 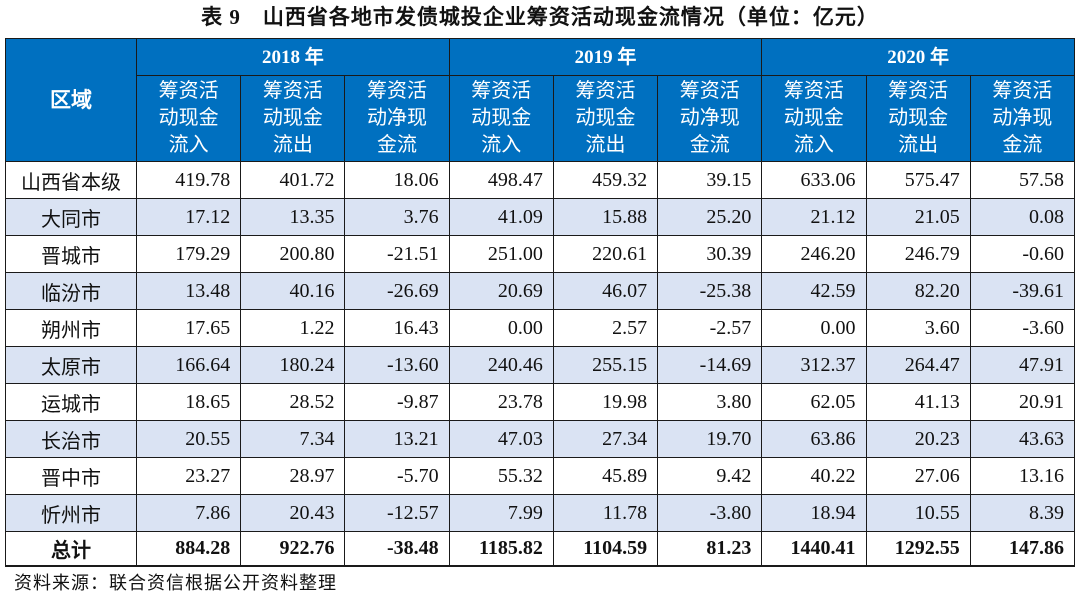 I want to click on value-cell: 7.86, so click(x=188, y=513).